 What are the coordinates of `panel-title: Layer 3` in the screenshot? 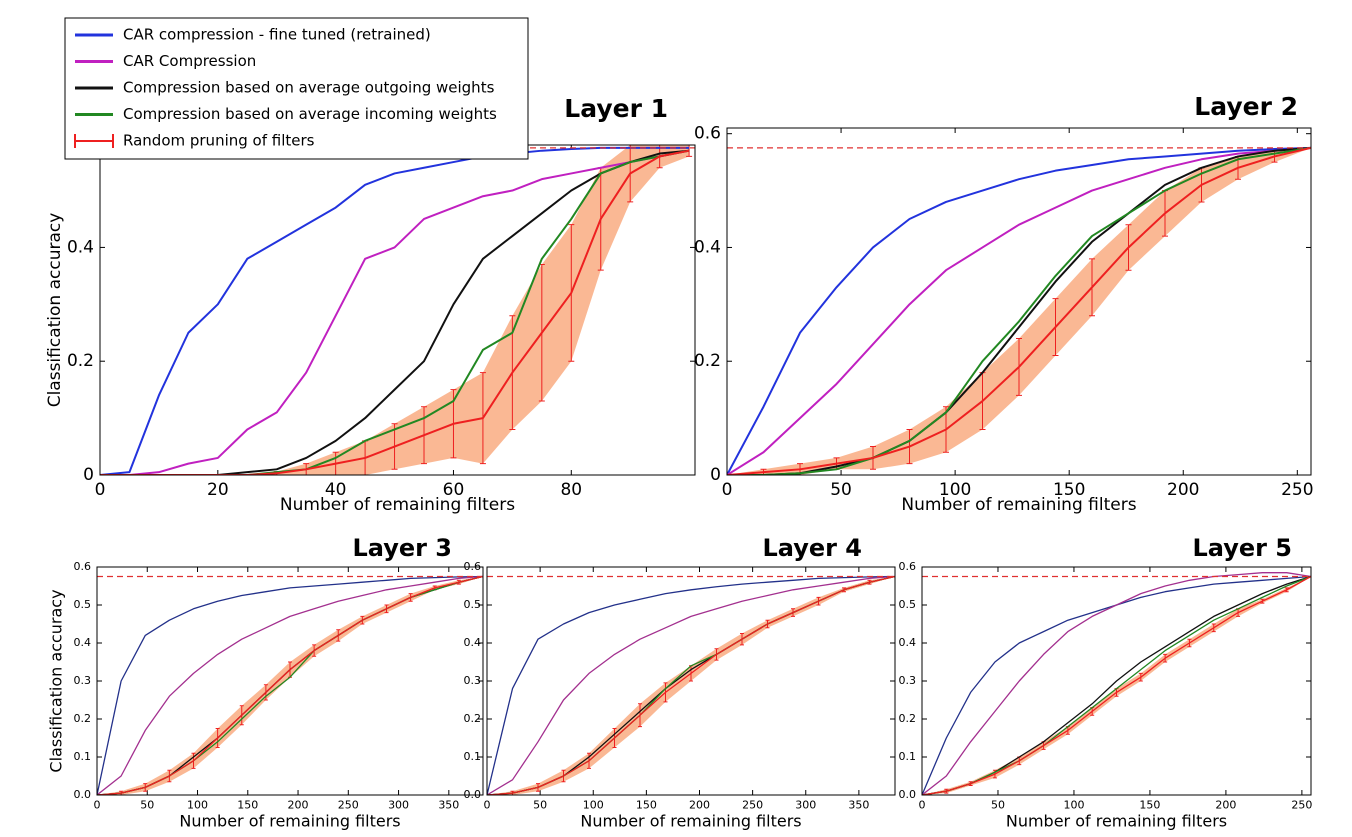 It's located at (402, 548).